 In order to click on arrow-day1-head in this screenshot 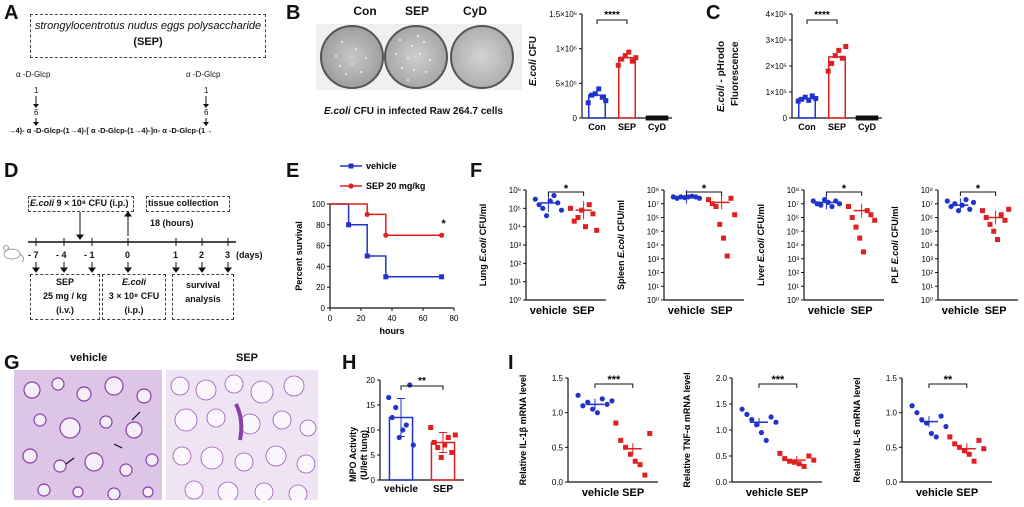, I will do `click(176, 270)`.